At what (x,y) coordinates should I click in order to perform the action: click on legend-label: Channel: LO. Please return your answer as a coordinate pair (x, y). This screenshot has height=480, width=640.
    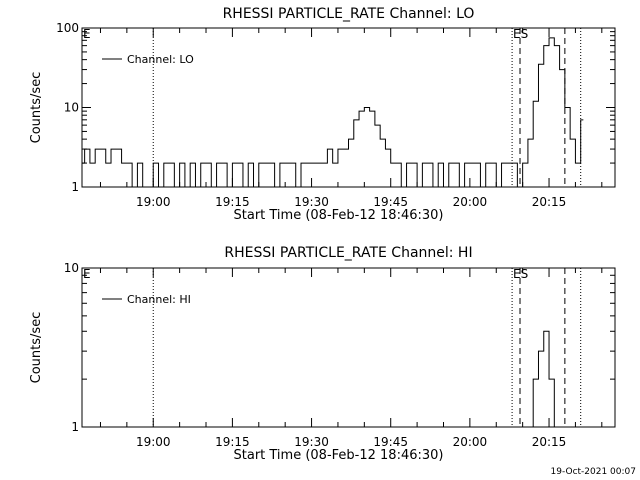
    Looking at the image, I should click on (160, 59).